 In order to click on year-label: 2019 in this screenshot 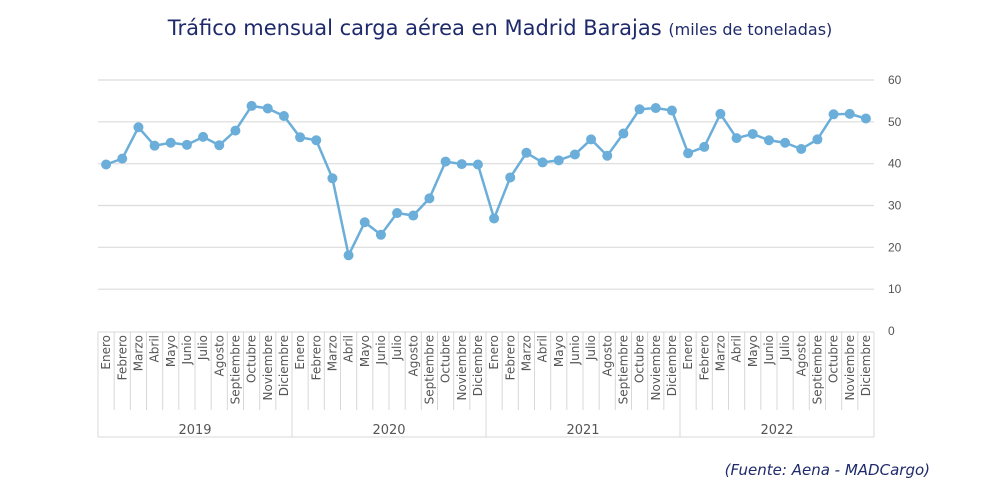, I will do `click(194, 430)`.